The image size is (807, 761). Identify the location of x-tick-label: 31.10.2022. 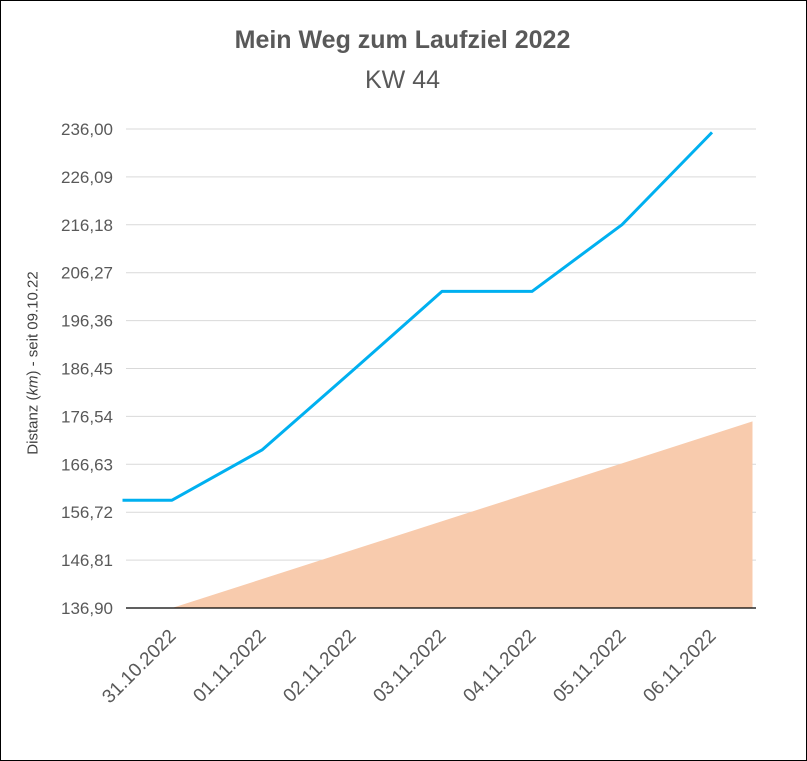
(139, 667).